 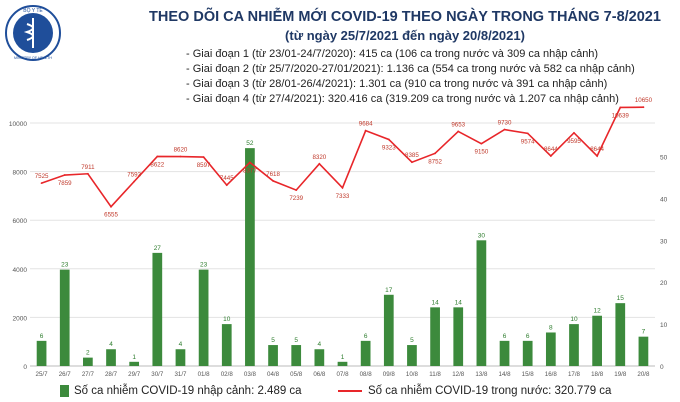 What do you see at coordinates (481, 374) in the screenshot?
I see `x-axis-tick-label: 13/8` at bounding box center [481, 374].